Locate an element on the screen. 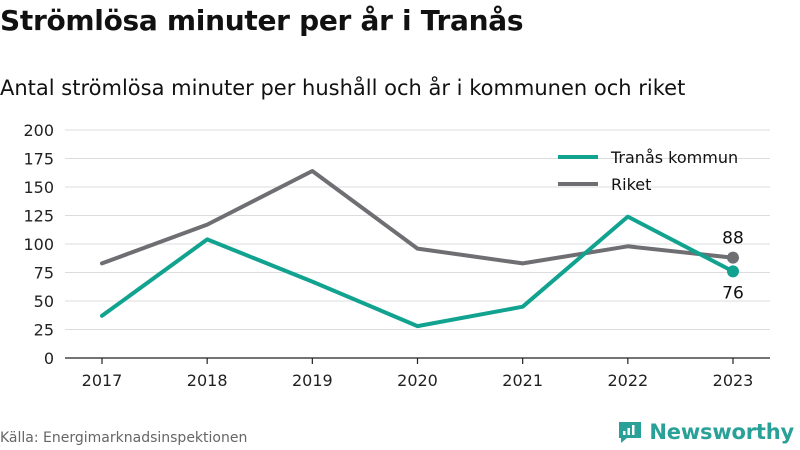  newsworthy-logo-icon is located at coordinates (630, 432).